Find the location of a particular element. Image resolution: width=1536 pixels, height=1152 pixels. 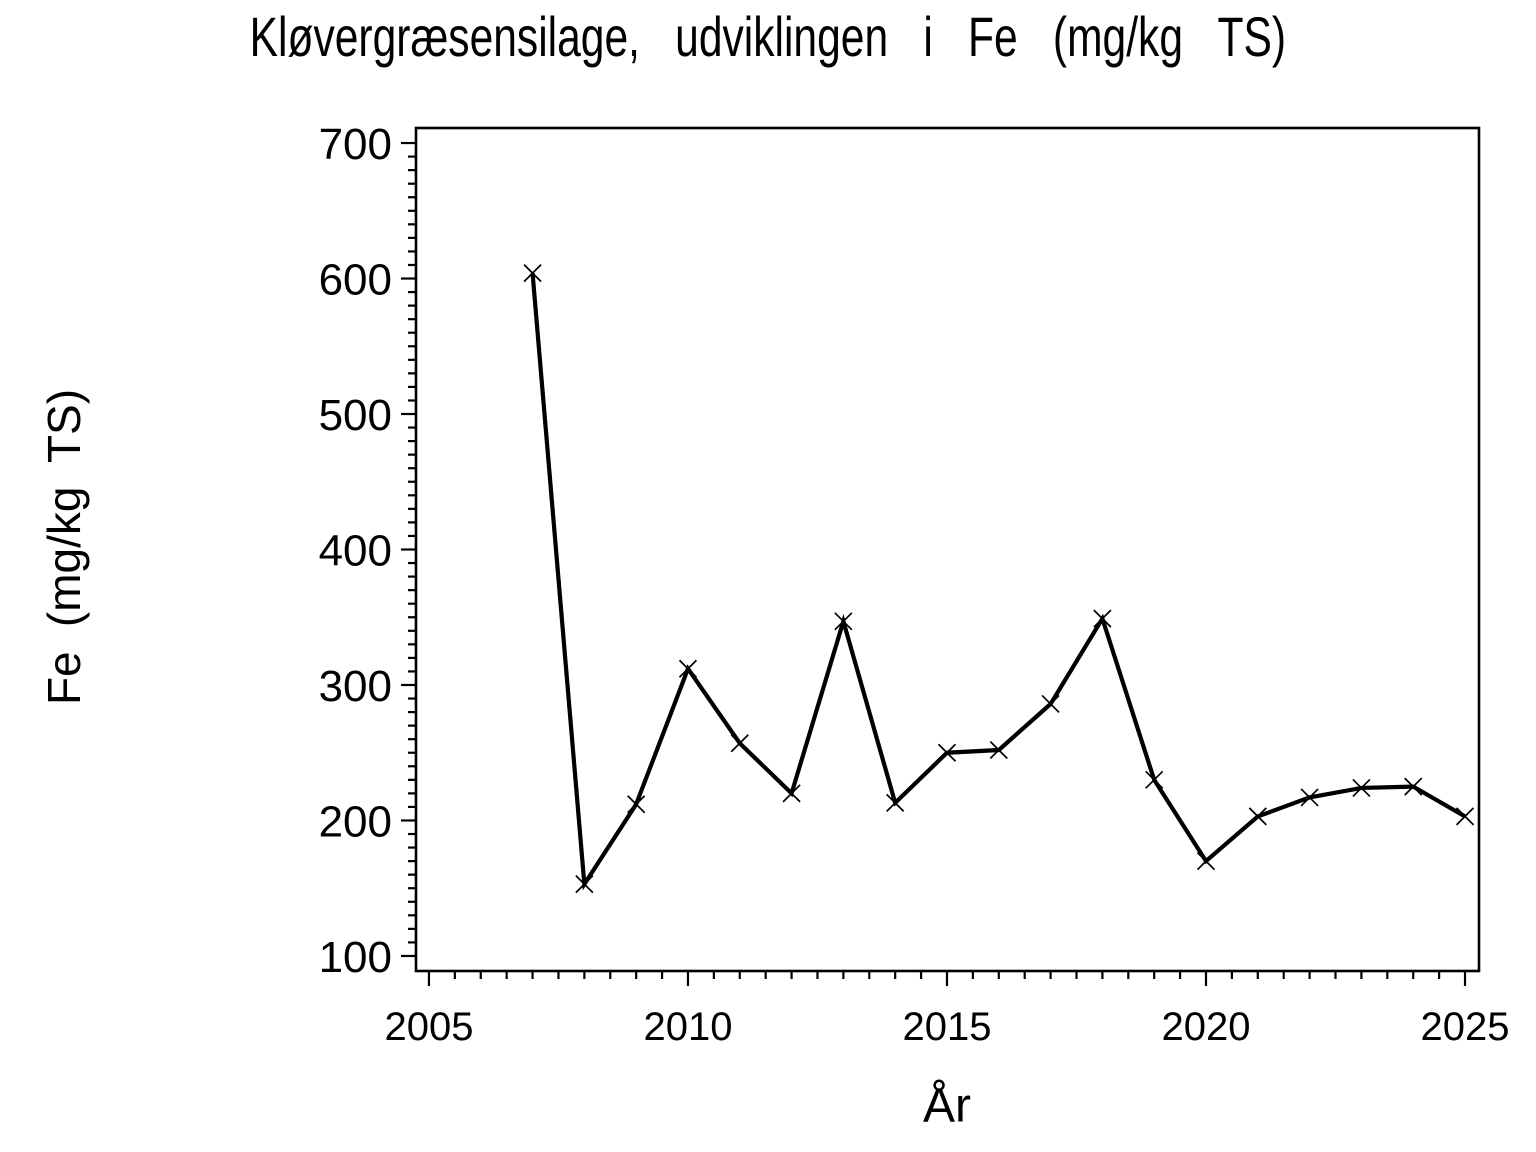

y-tick-label: 600 is located at coordinates (355, 280).